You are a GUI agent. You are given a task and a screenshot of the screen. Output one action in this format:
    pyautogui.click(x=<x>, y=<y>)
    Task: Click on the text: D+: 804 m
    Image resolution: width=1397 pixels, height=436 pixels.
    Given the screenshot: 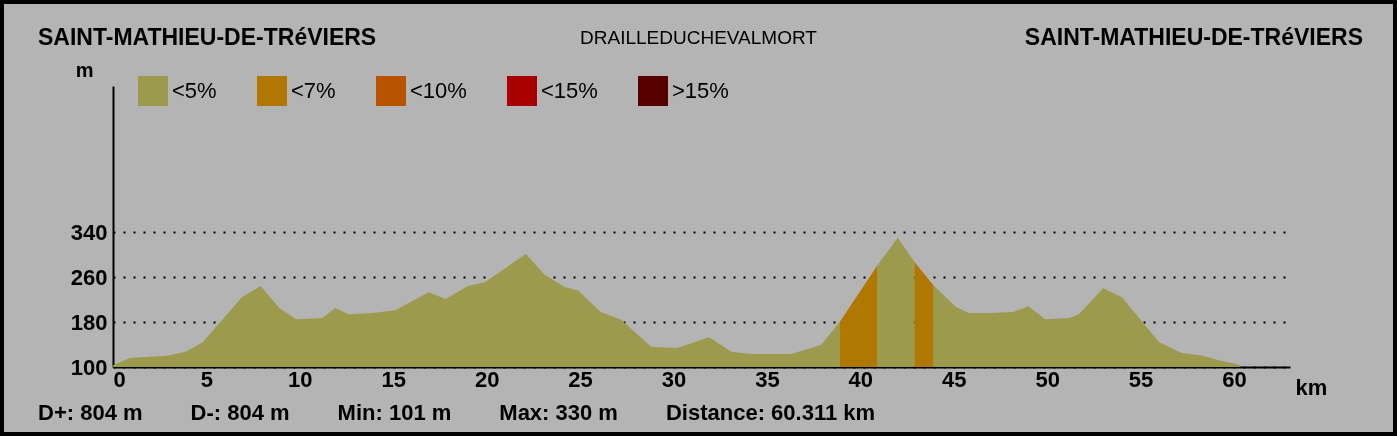 What is the action you would take?
    pyautogui.click(x=90, y=413)
    